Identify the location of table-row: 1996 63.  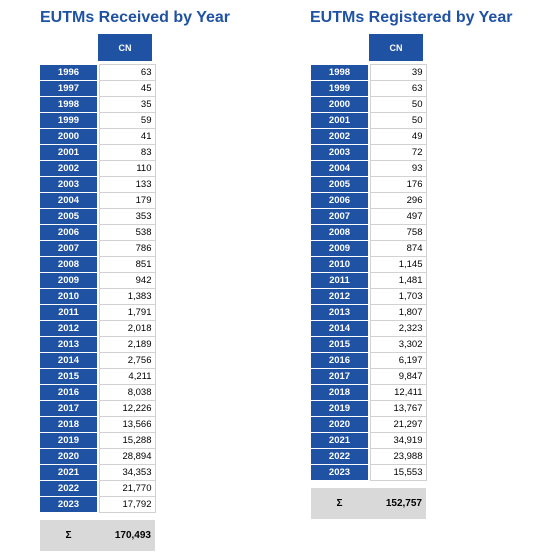
(98, 72).